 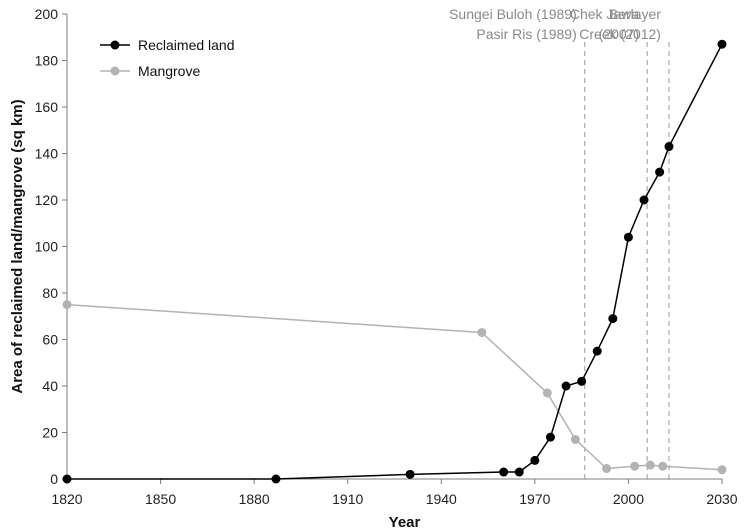 I want to click on annotation-label: Chek Jawa, so click(x=604, y=14).